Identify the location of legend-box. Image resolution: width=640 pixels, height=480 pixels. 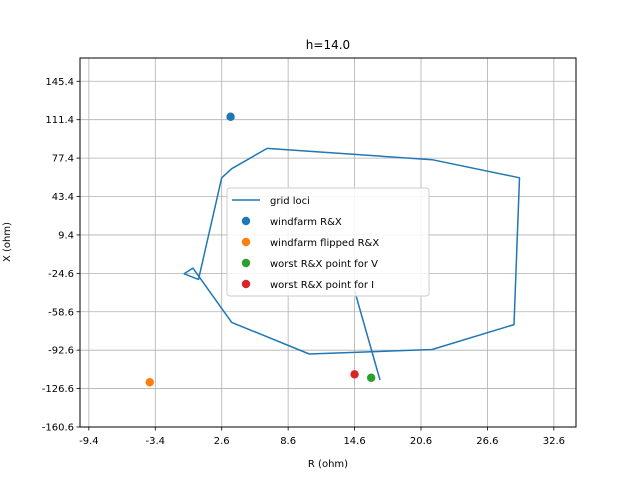
(328, 242).